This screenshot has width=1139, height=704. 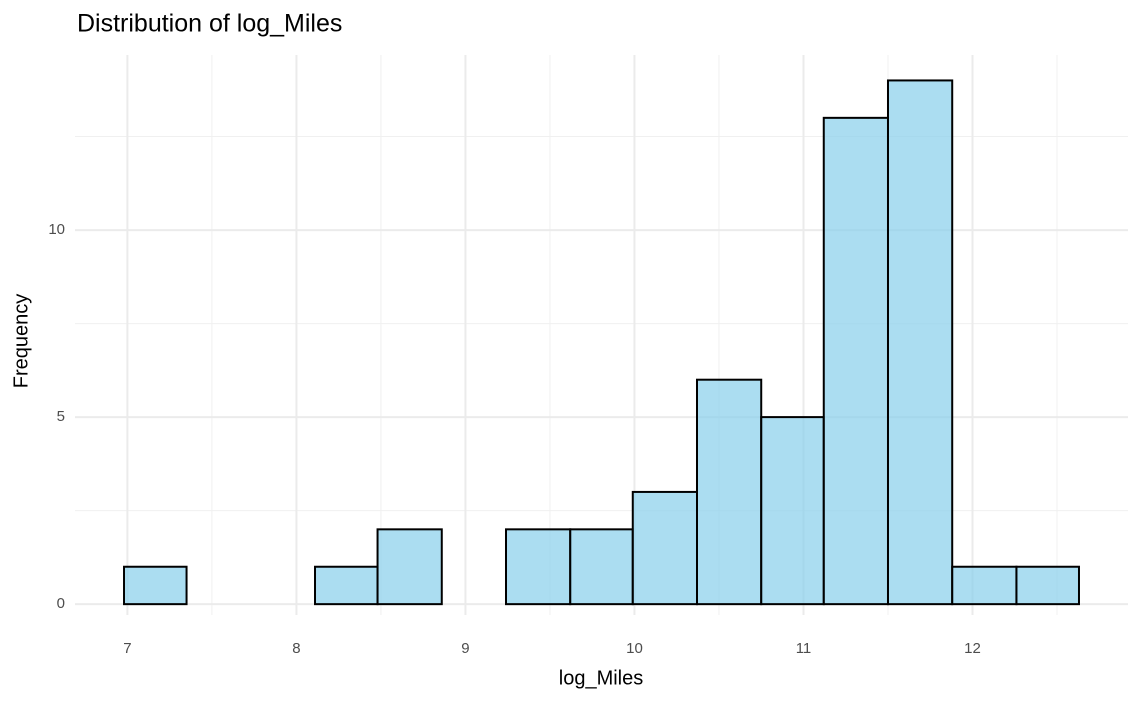 What do you see at coordinates (61, 416) in the screenshot?
I see `y-tick-label: 5` at bounding box center [61, 416].